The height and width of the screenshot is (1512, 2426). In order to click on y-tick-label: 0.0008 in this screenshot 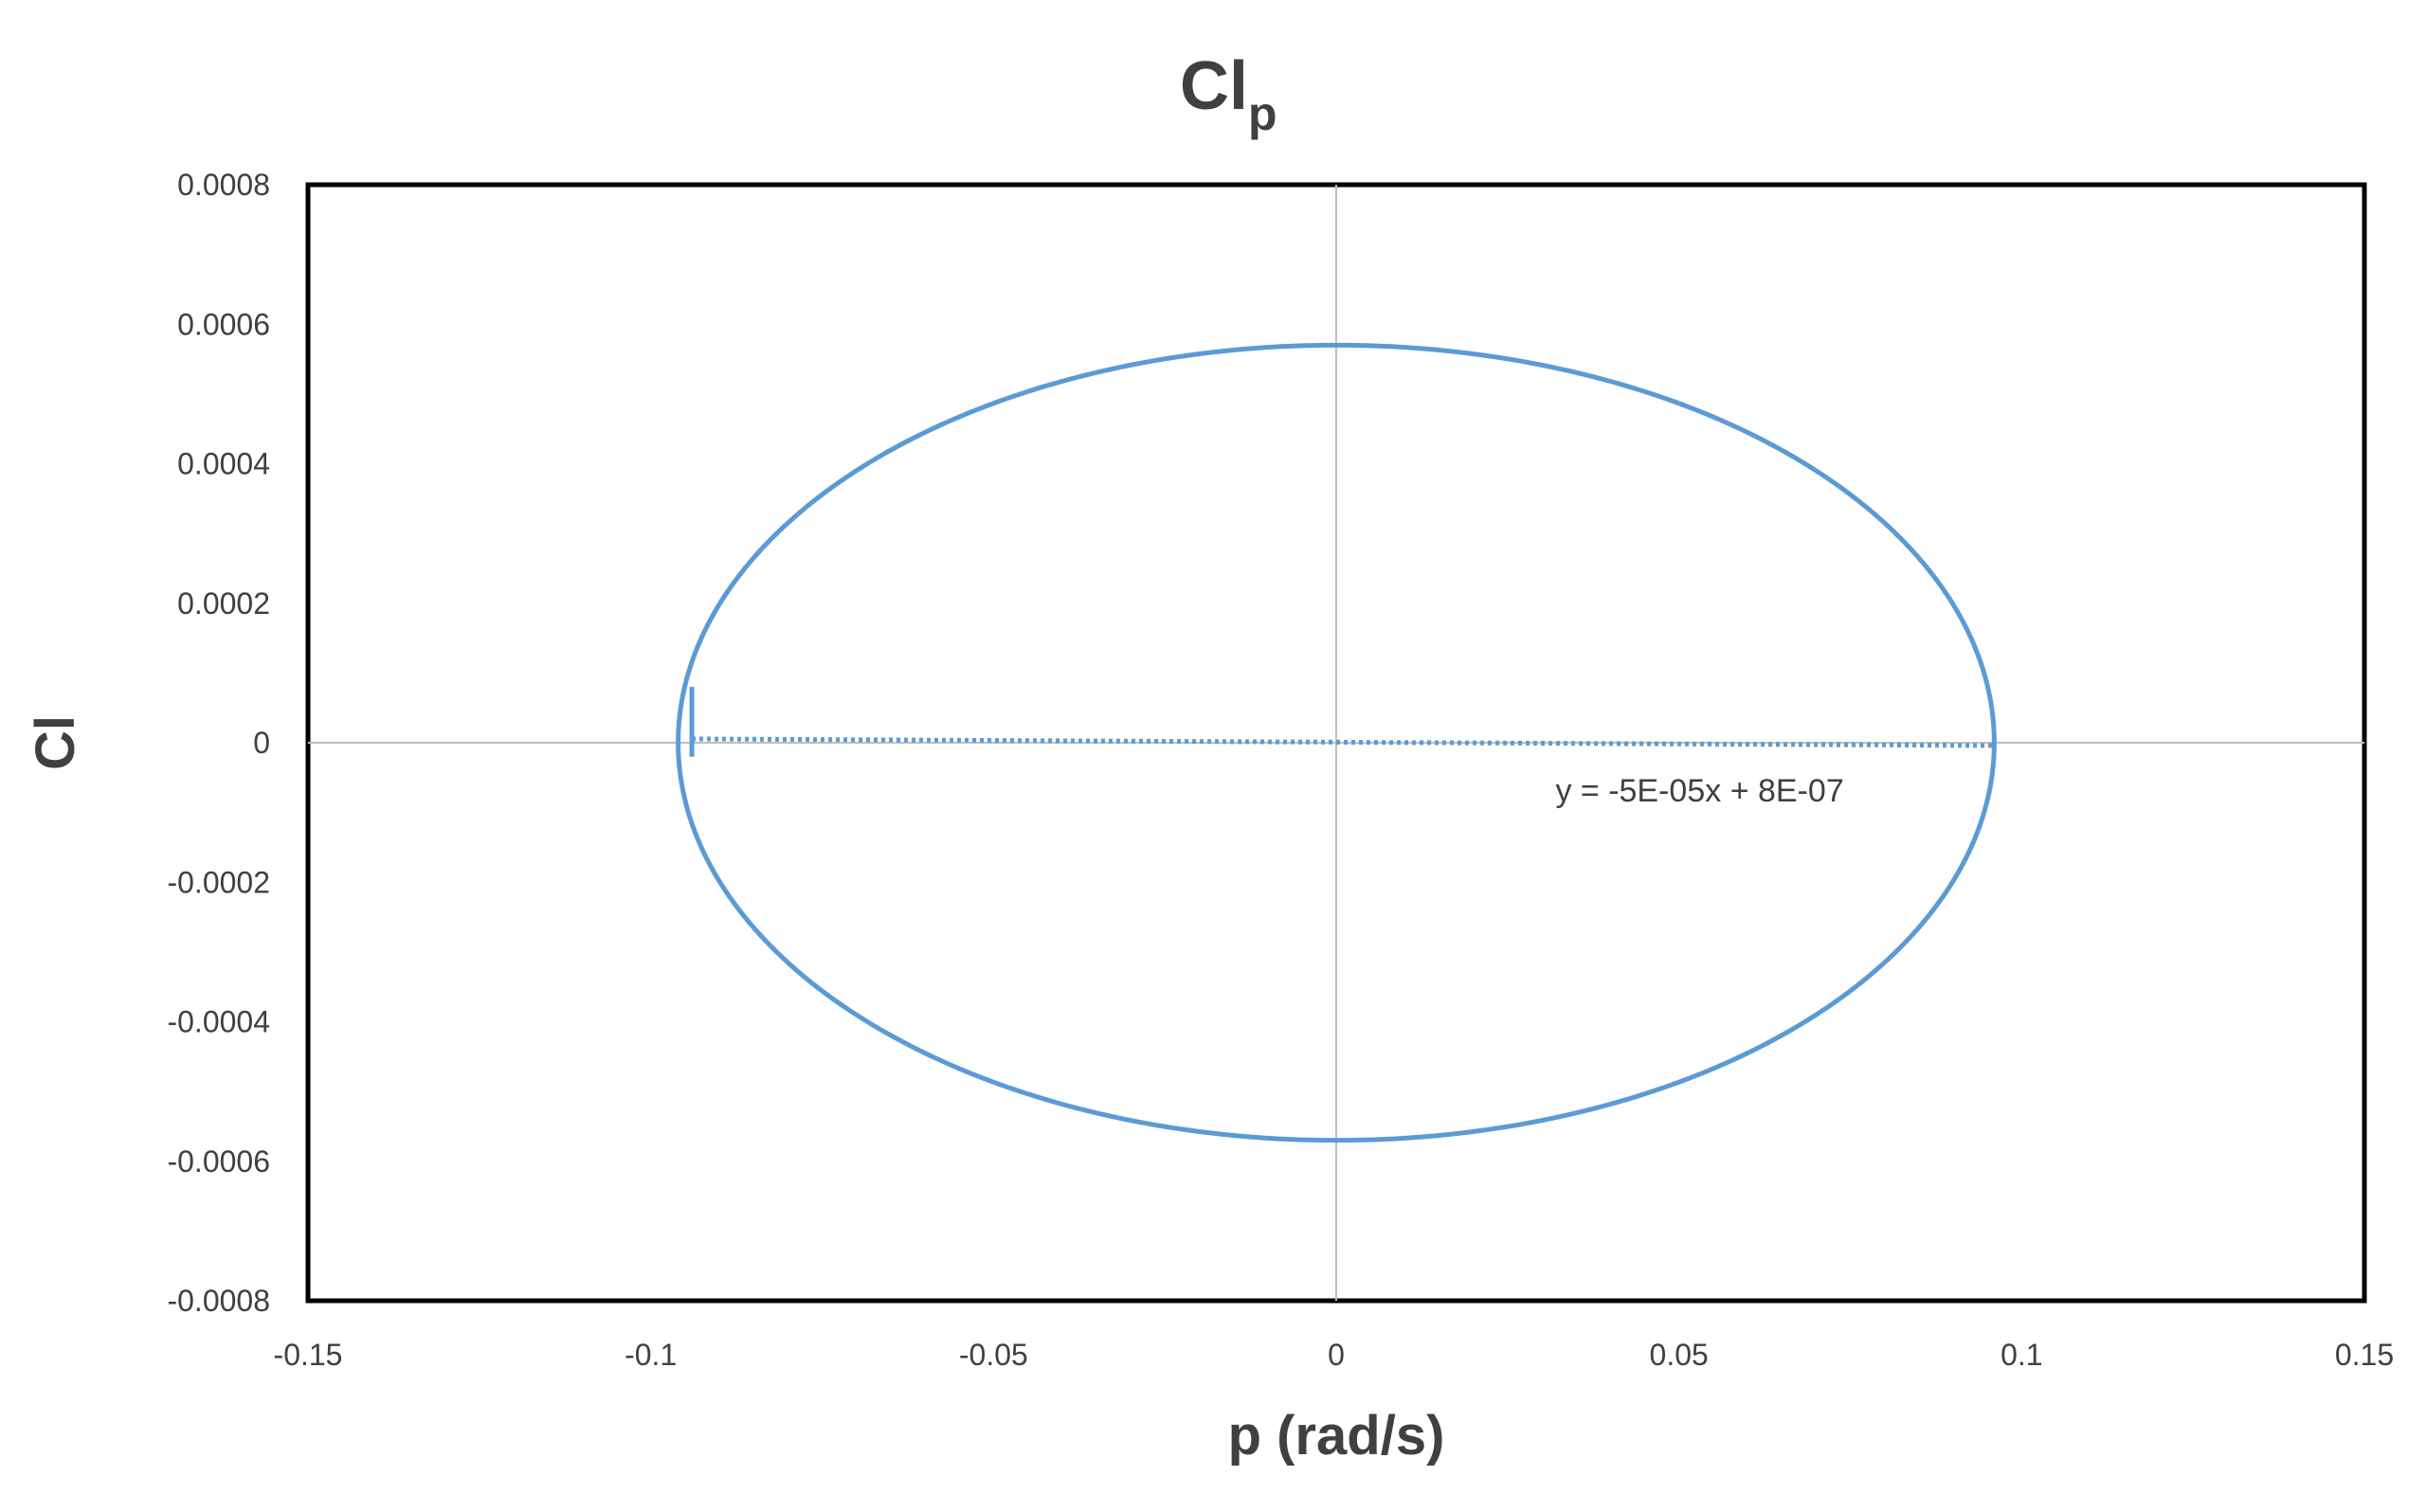, I will do `click(223, 185)`.